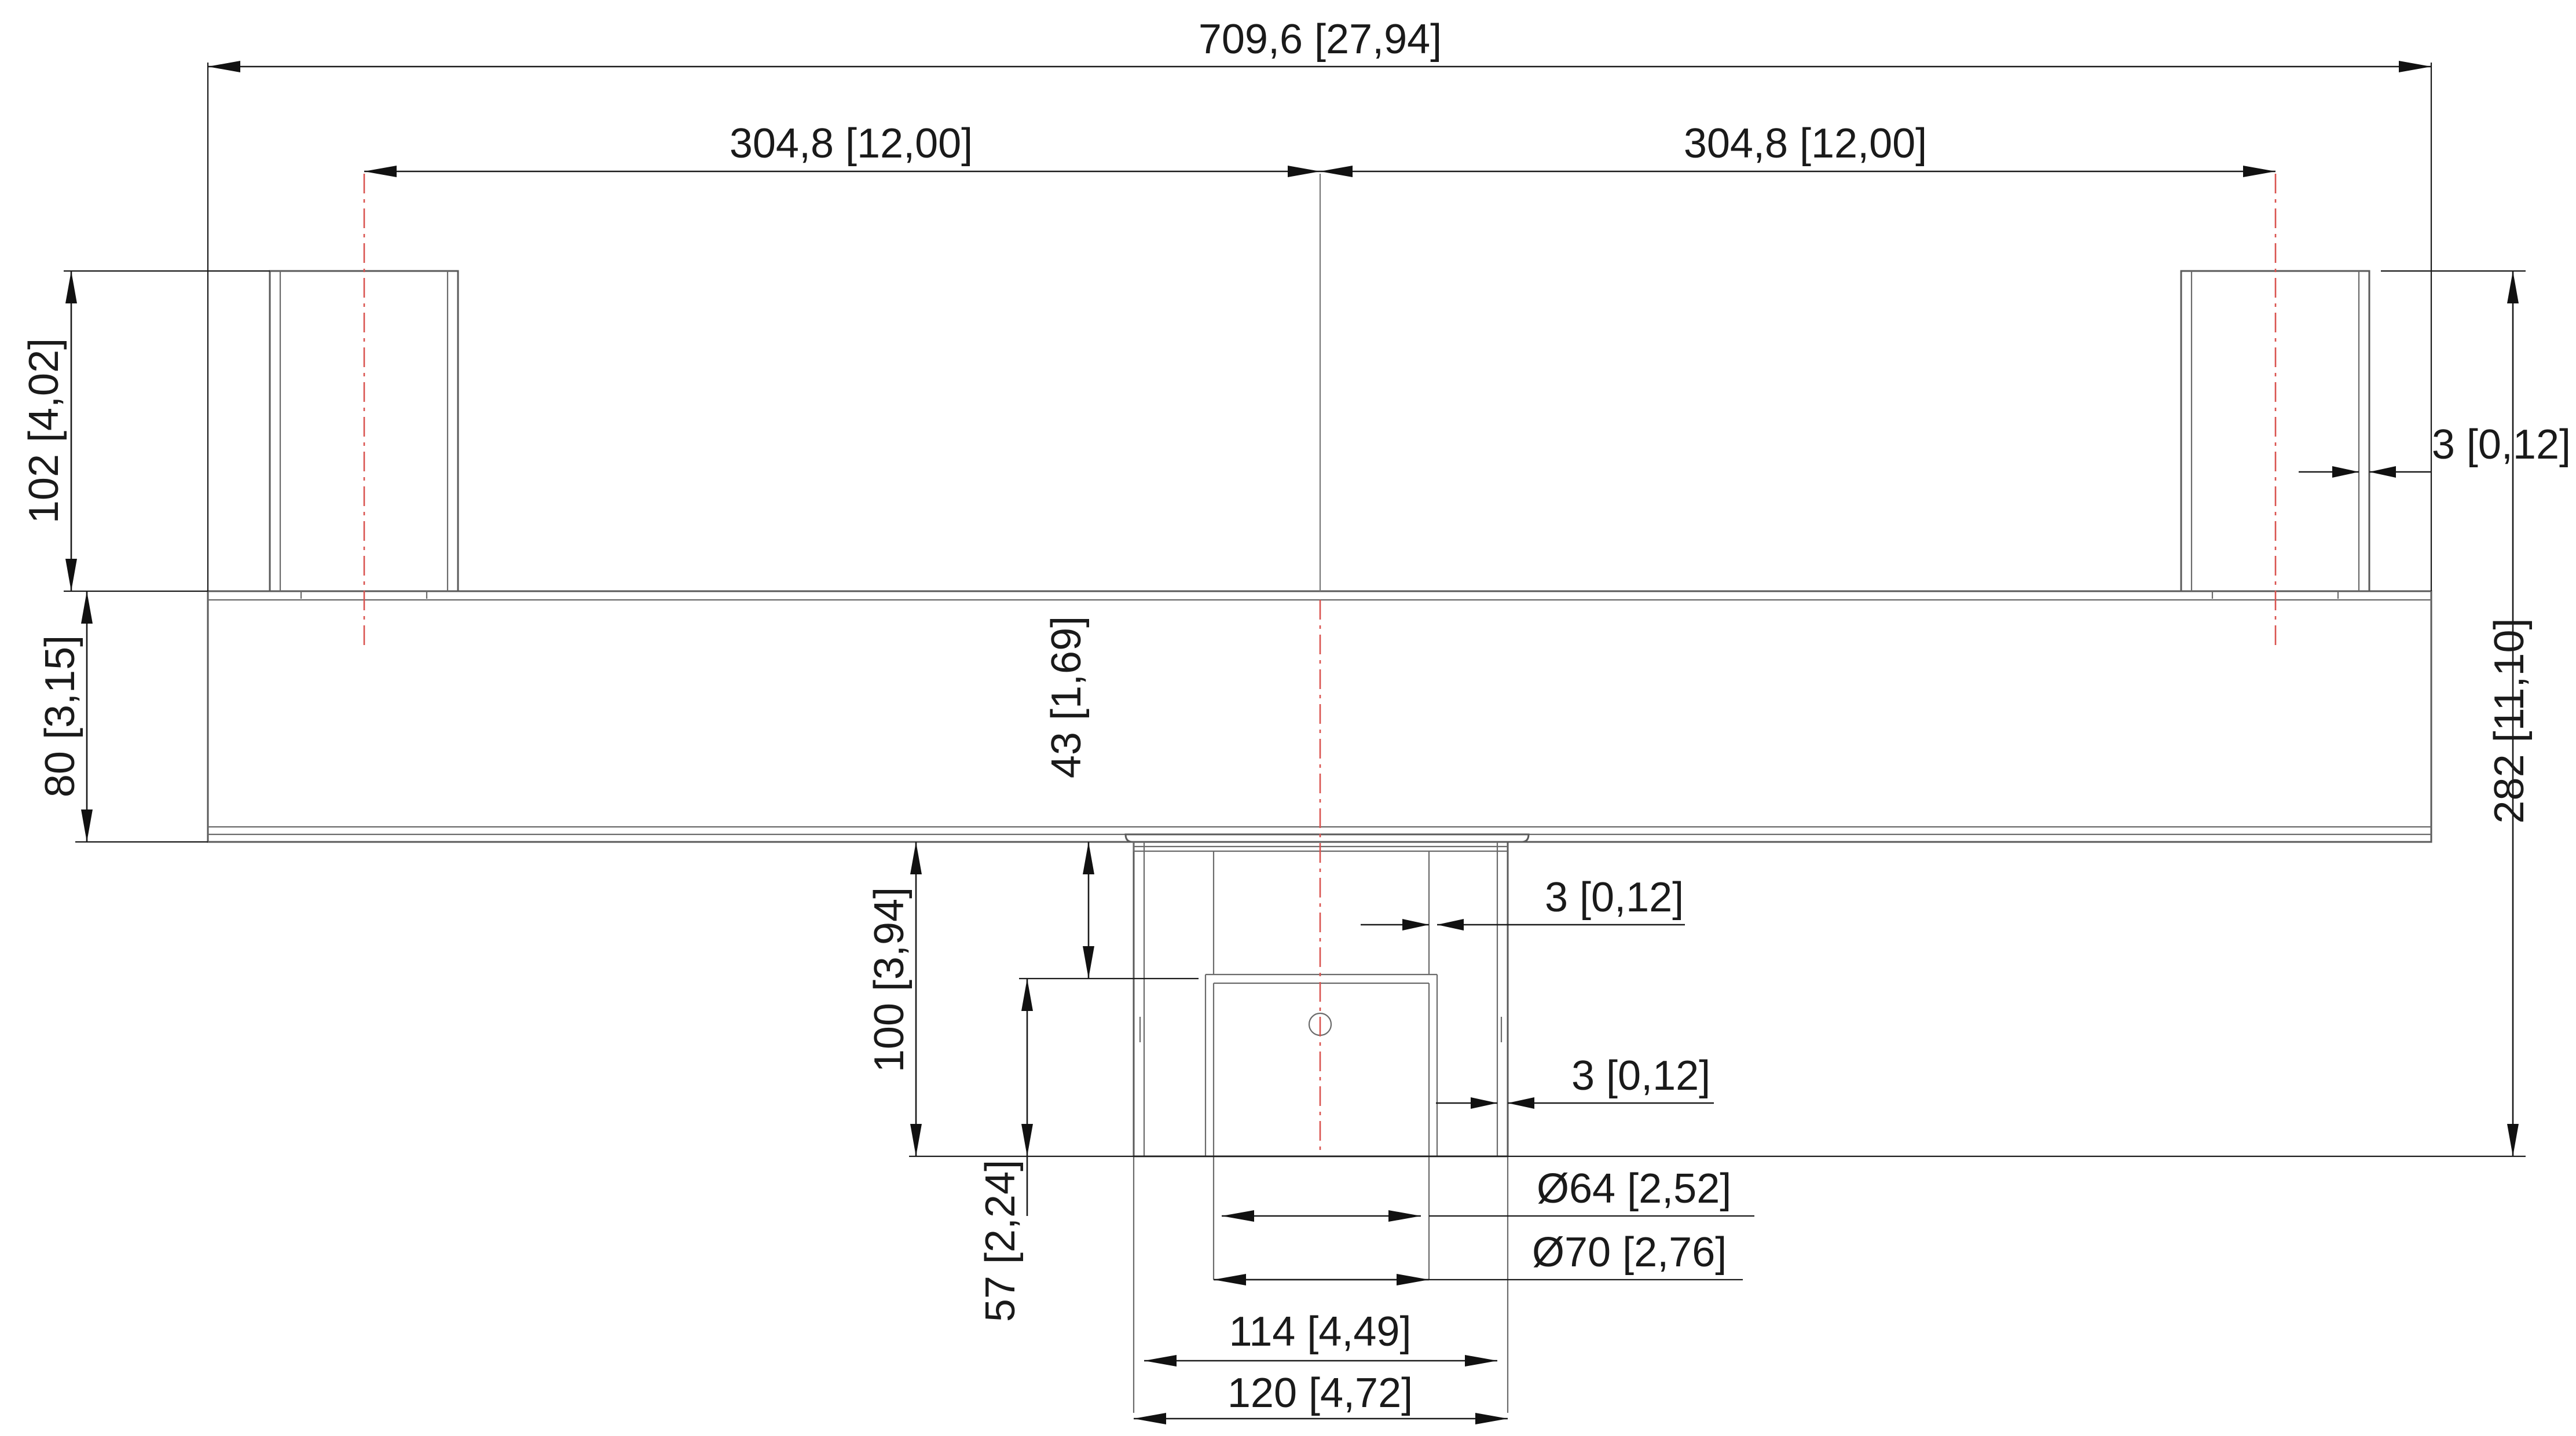  What do you see at coordinates (44, 430) in the screenshot?
I see `left-post-height-label: 102 [4,02]` at bounding box center [44, 430].